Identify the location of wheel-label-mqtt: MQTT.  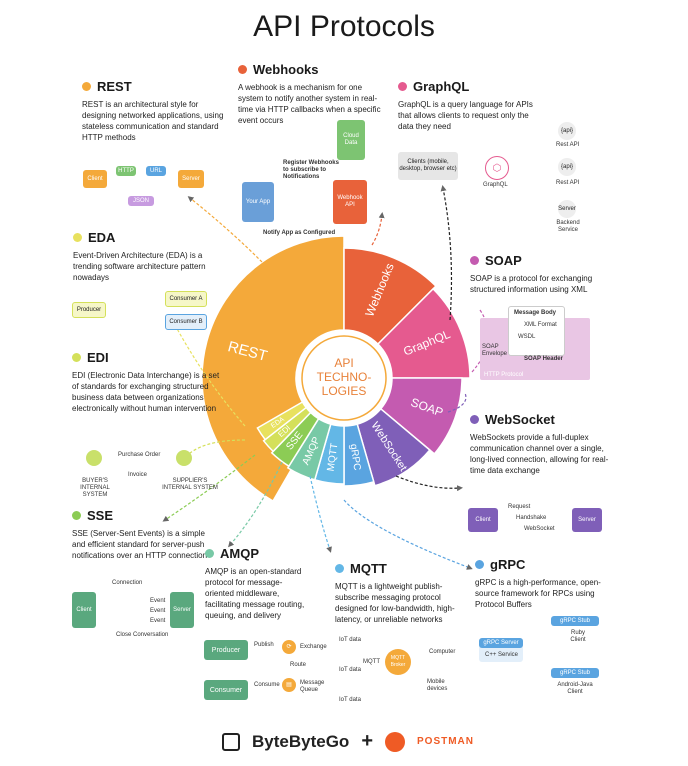
(333, 457).